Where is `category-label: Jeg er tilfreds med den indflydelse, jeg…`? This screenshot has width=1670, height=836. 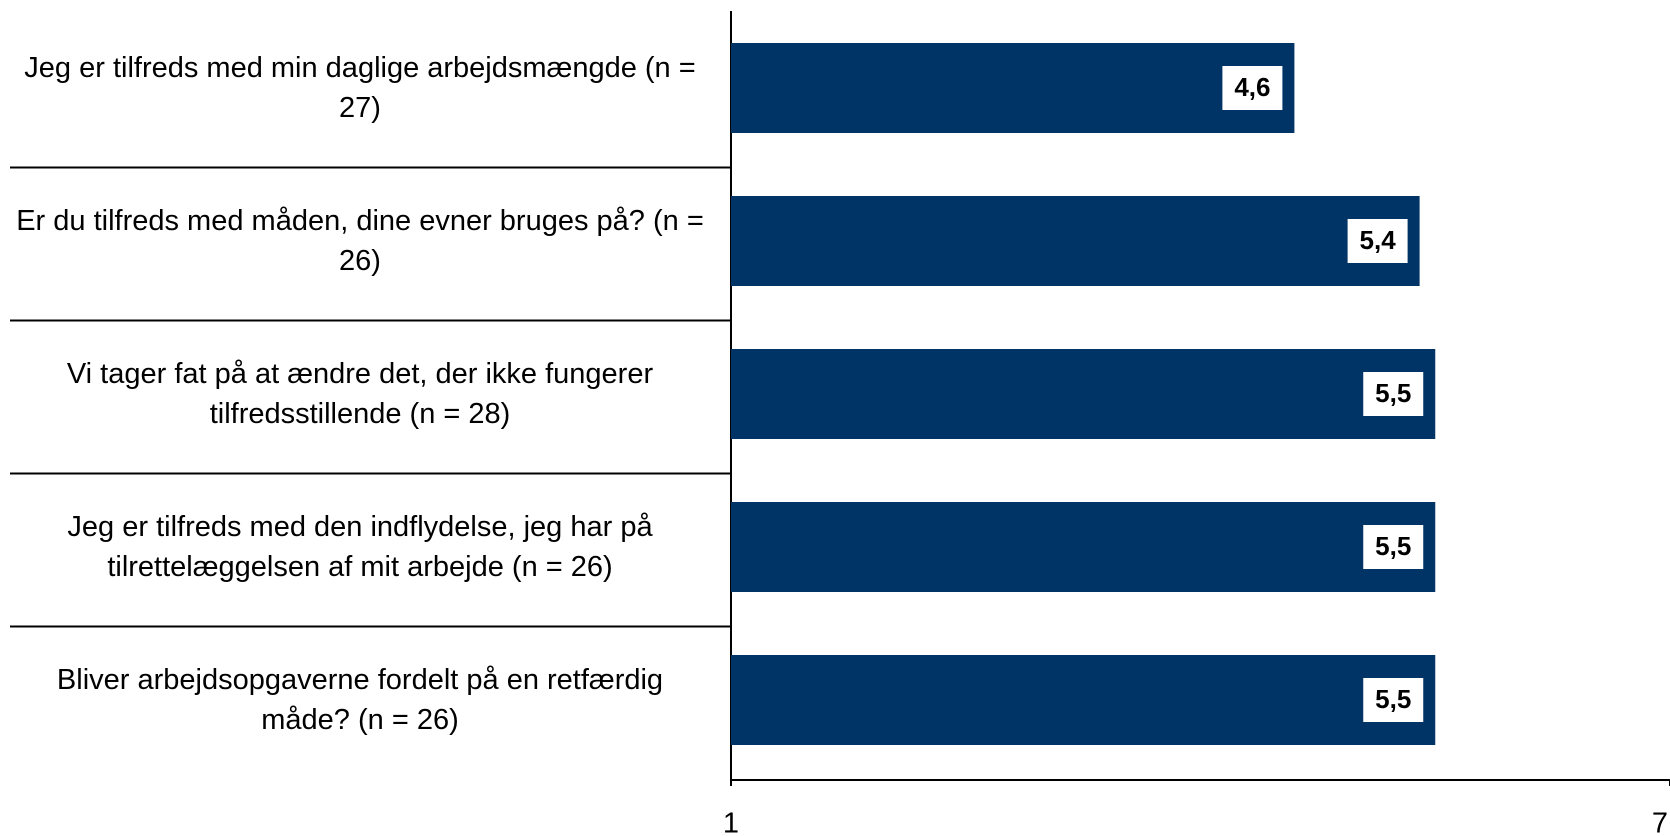
category-label: Jeg er tilfreds med den indflydelse, jeg… is located at coordinates (360, 547).